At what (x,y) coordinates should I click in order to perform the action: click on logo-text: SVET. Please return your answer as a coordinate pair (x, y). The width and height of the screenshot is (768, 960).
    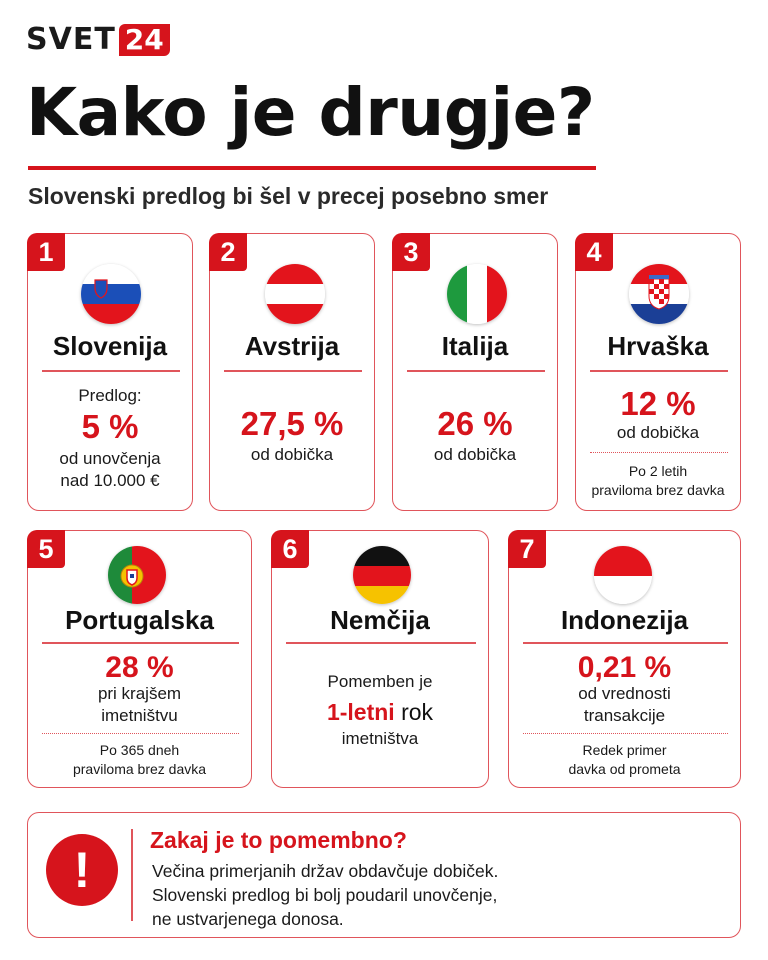
    Looking at the image, I should click on (71, 39).